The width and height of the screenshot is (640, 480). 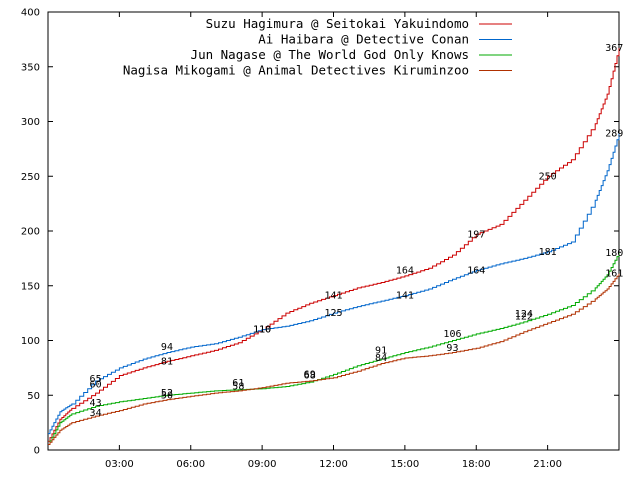 I want to click on legend-label: Ai Haibara @ Detective Conan, so click(x=363, y=39).